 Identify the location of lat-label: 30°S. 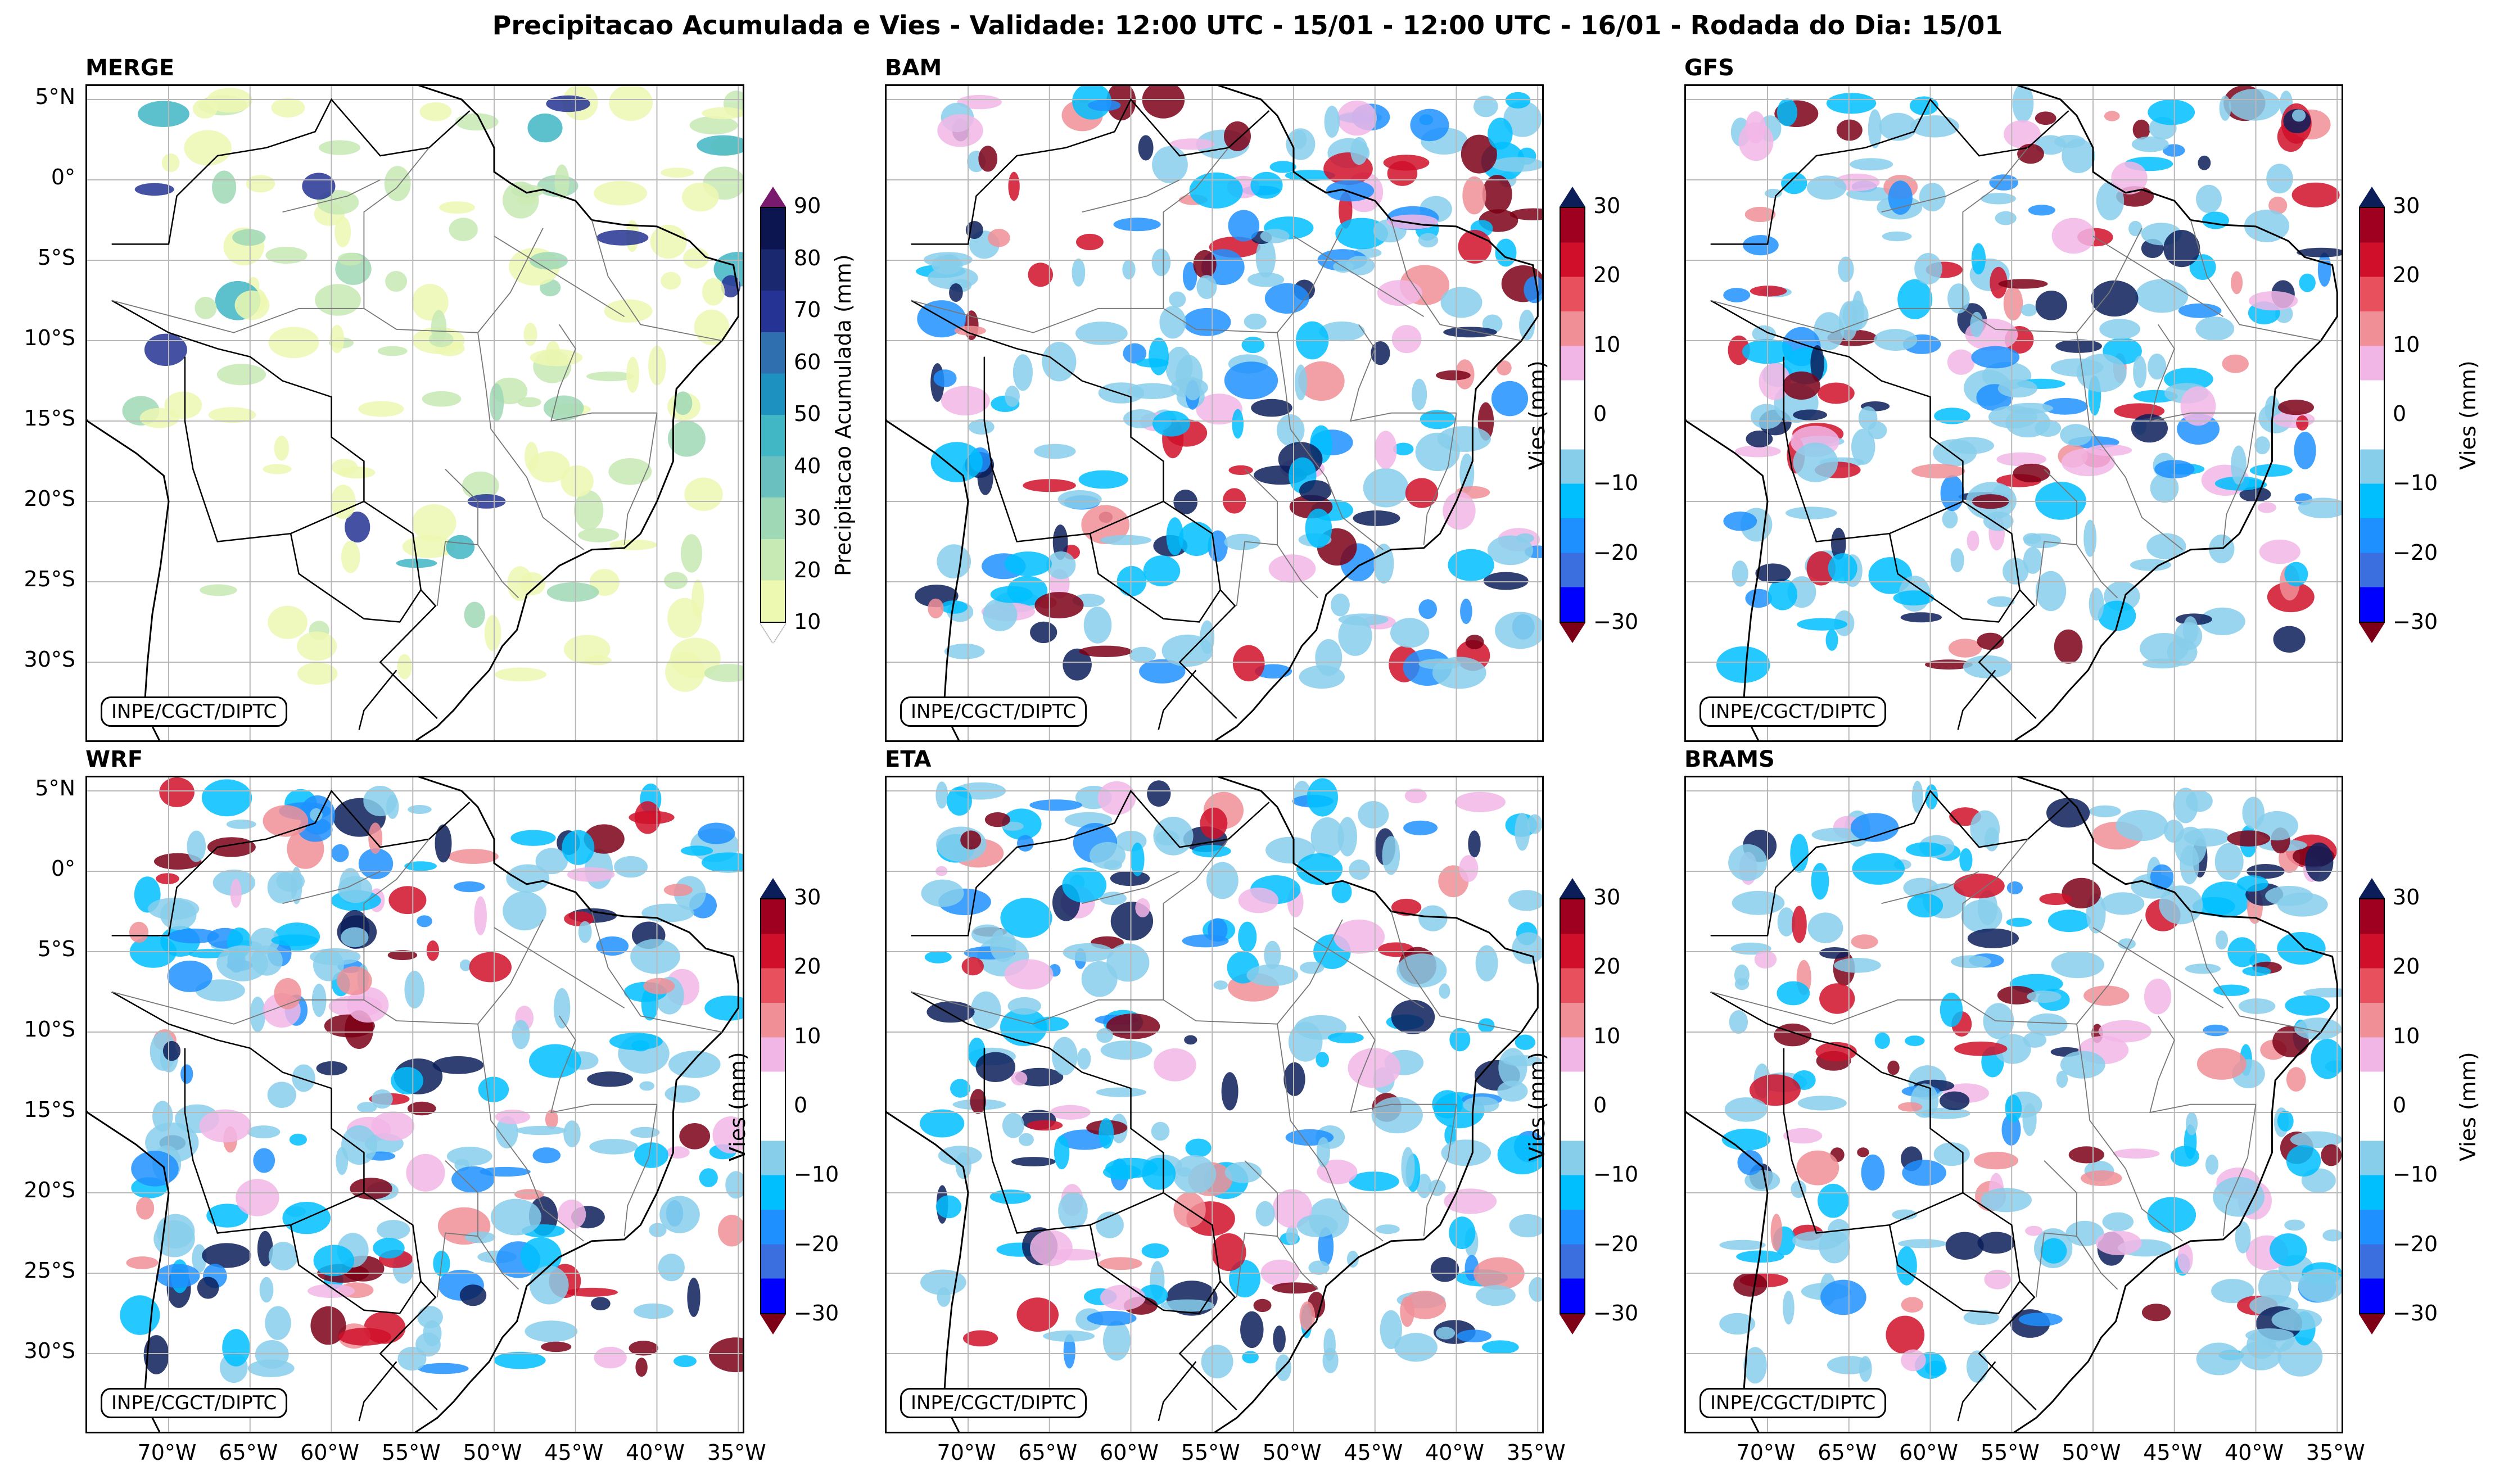
(49, 659).